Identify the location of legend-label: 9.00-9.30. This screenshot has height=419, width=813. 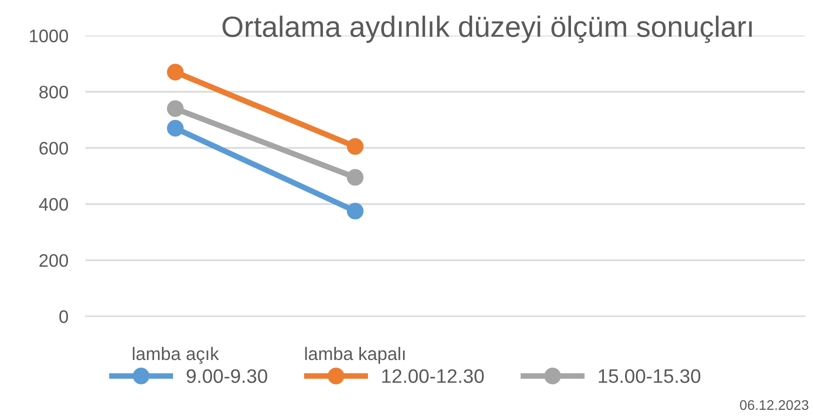
(227, 376).